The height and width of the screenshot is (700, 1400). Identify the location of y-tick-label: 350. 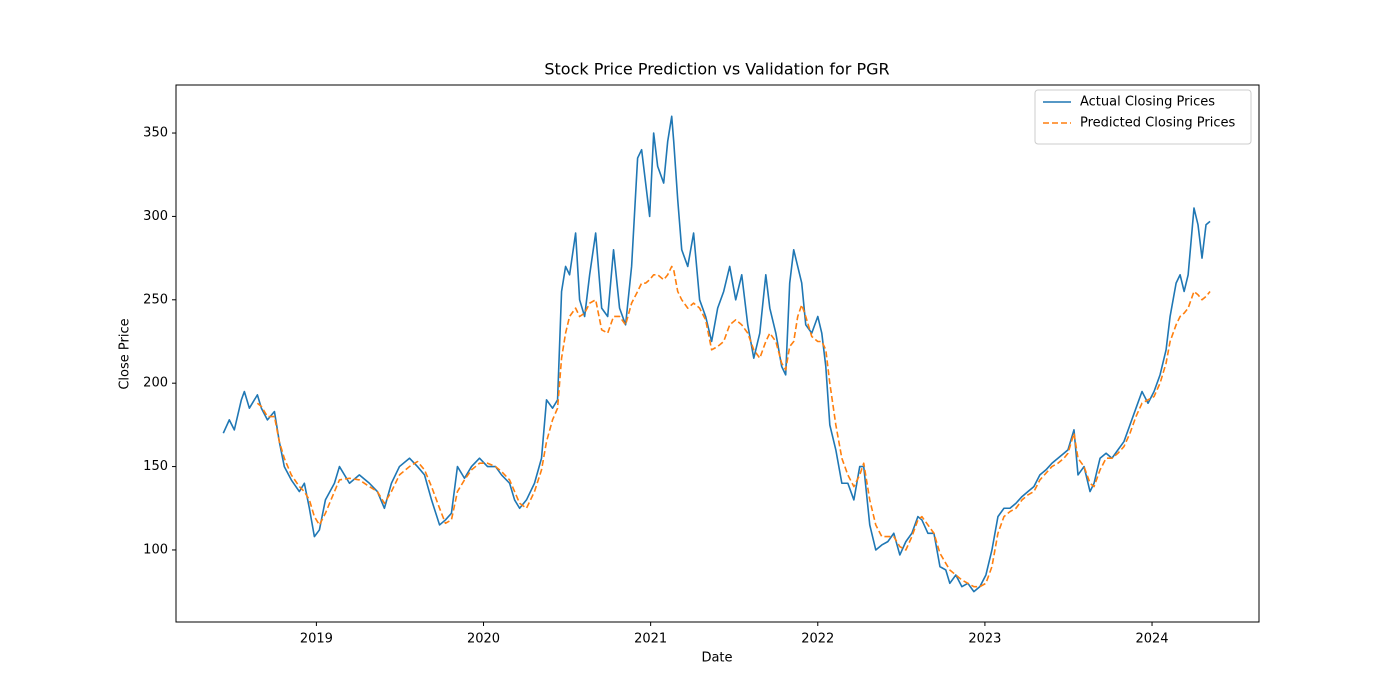
(155, 133).